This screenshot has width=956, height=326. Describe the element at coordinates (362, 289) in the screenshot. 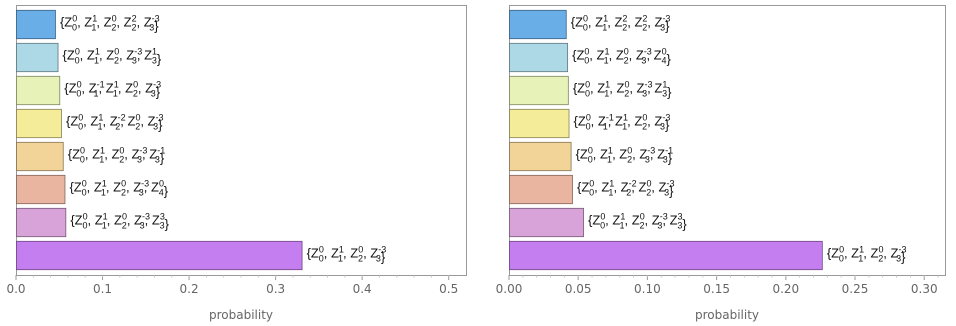

I see `x-tick-label: 0.4` at that location.